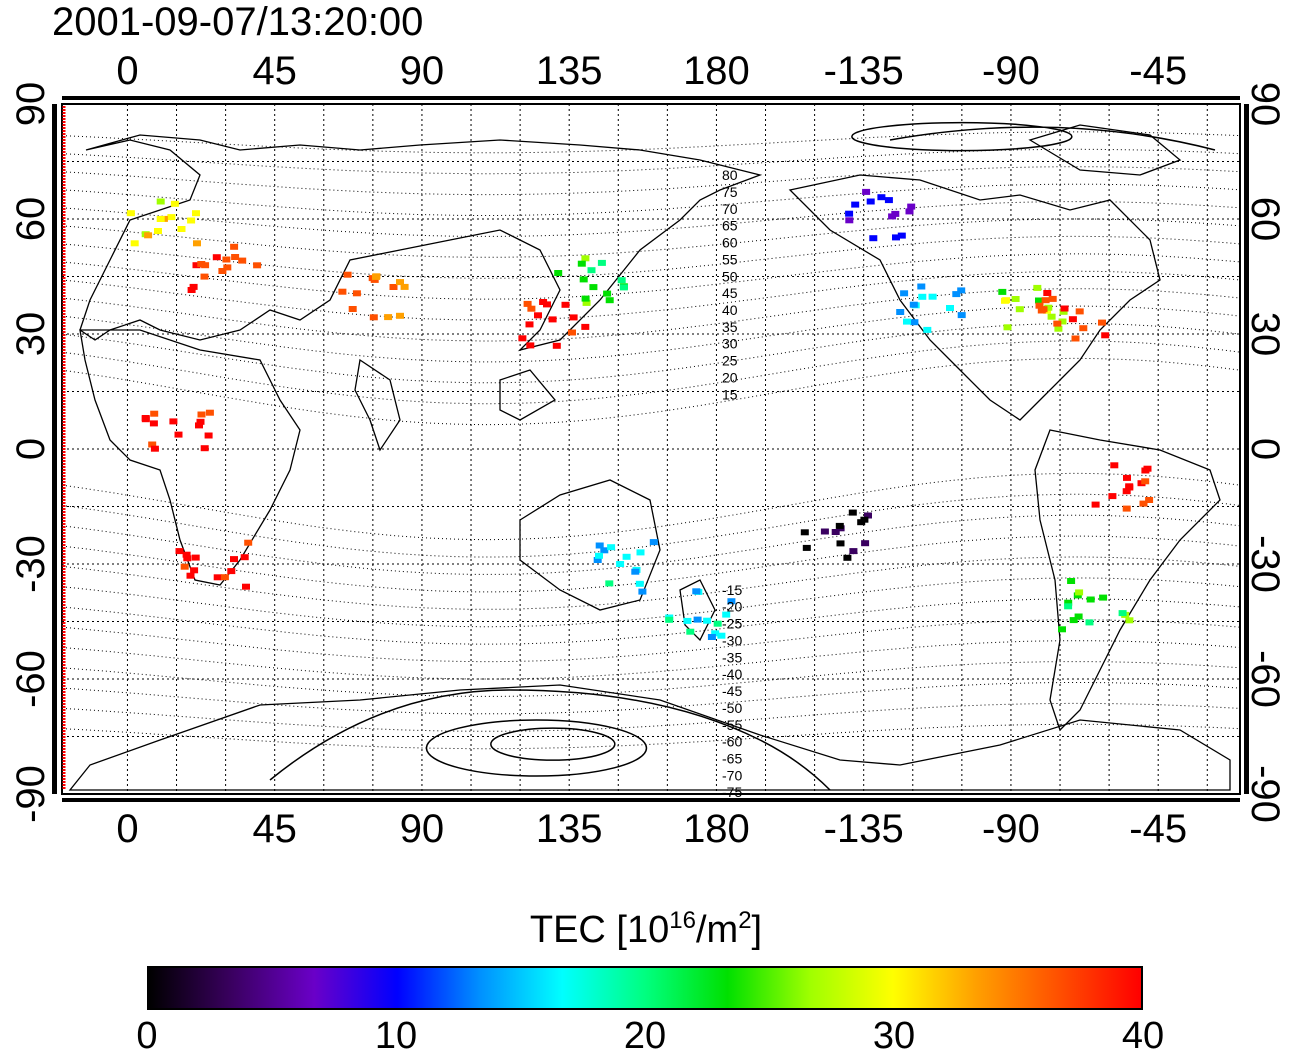  What do you see at coordinates (716, 71) in the screenshot?
I see `lon-tick-top: 180` at bounding box center [716, 71].